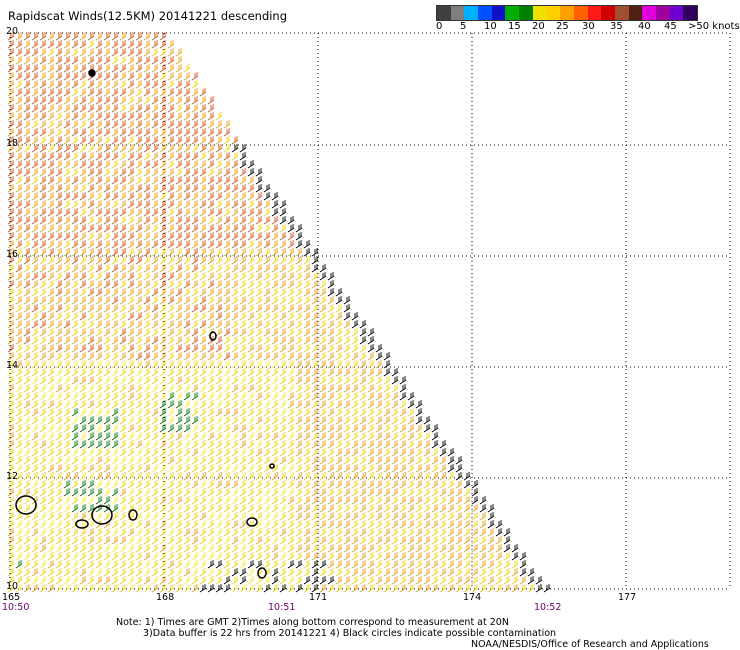 This screenshot has width=740, height=650. I want to click on lat-label-10: 10, so click(12, 586).